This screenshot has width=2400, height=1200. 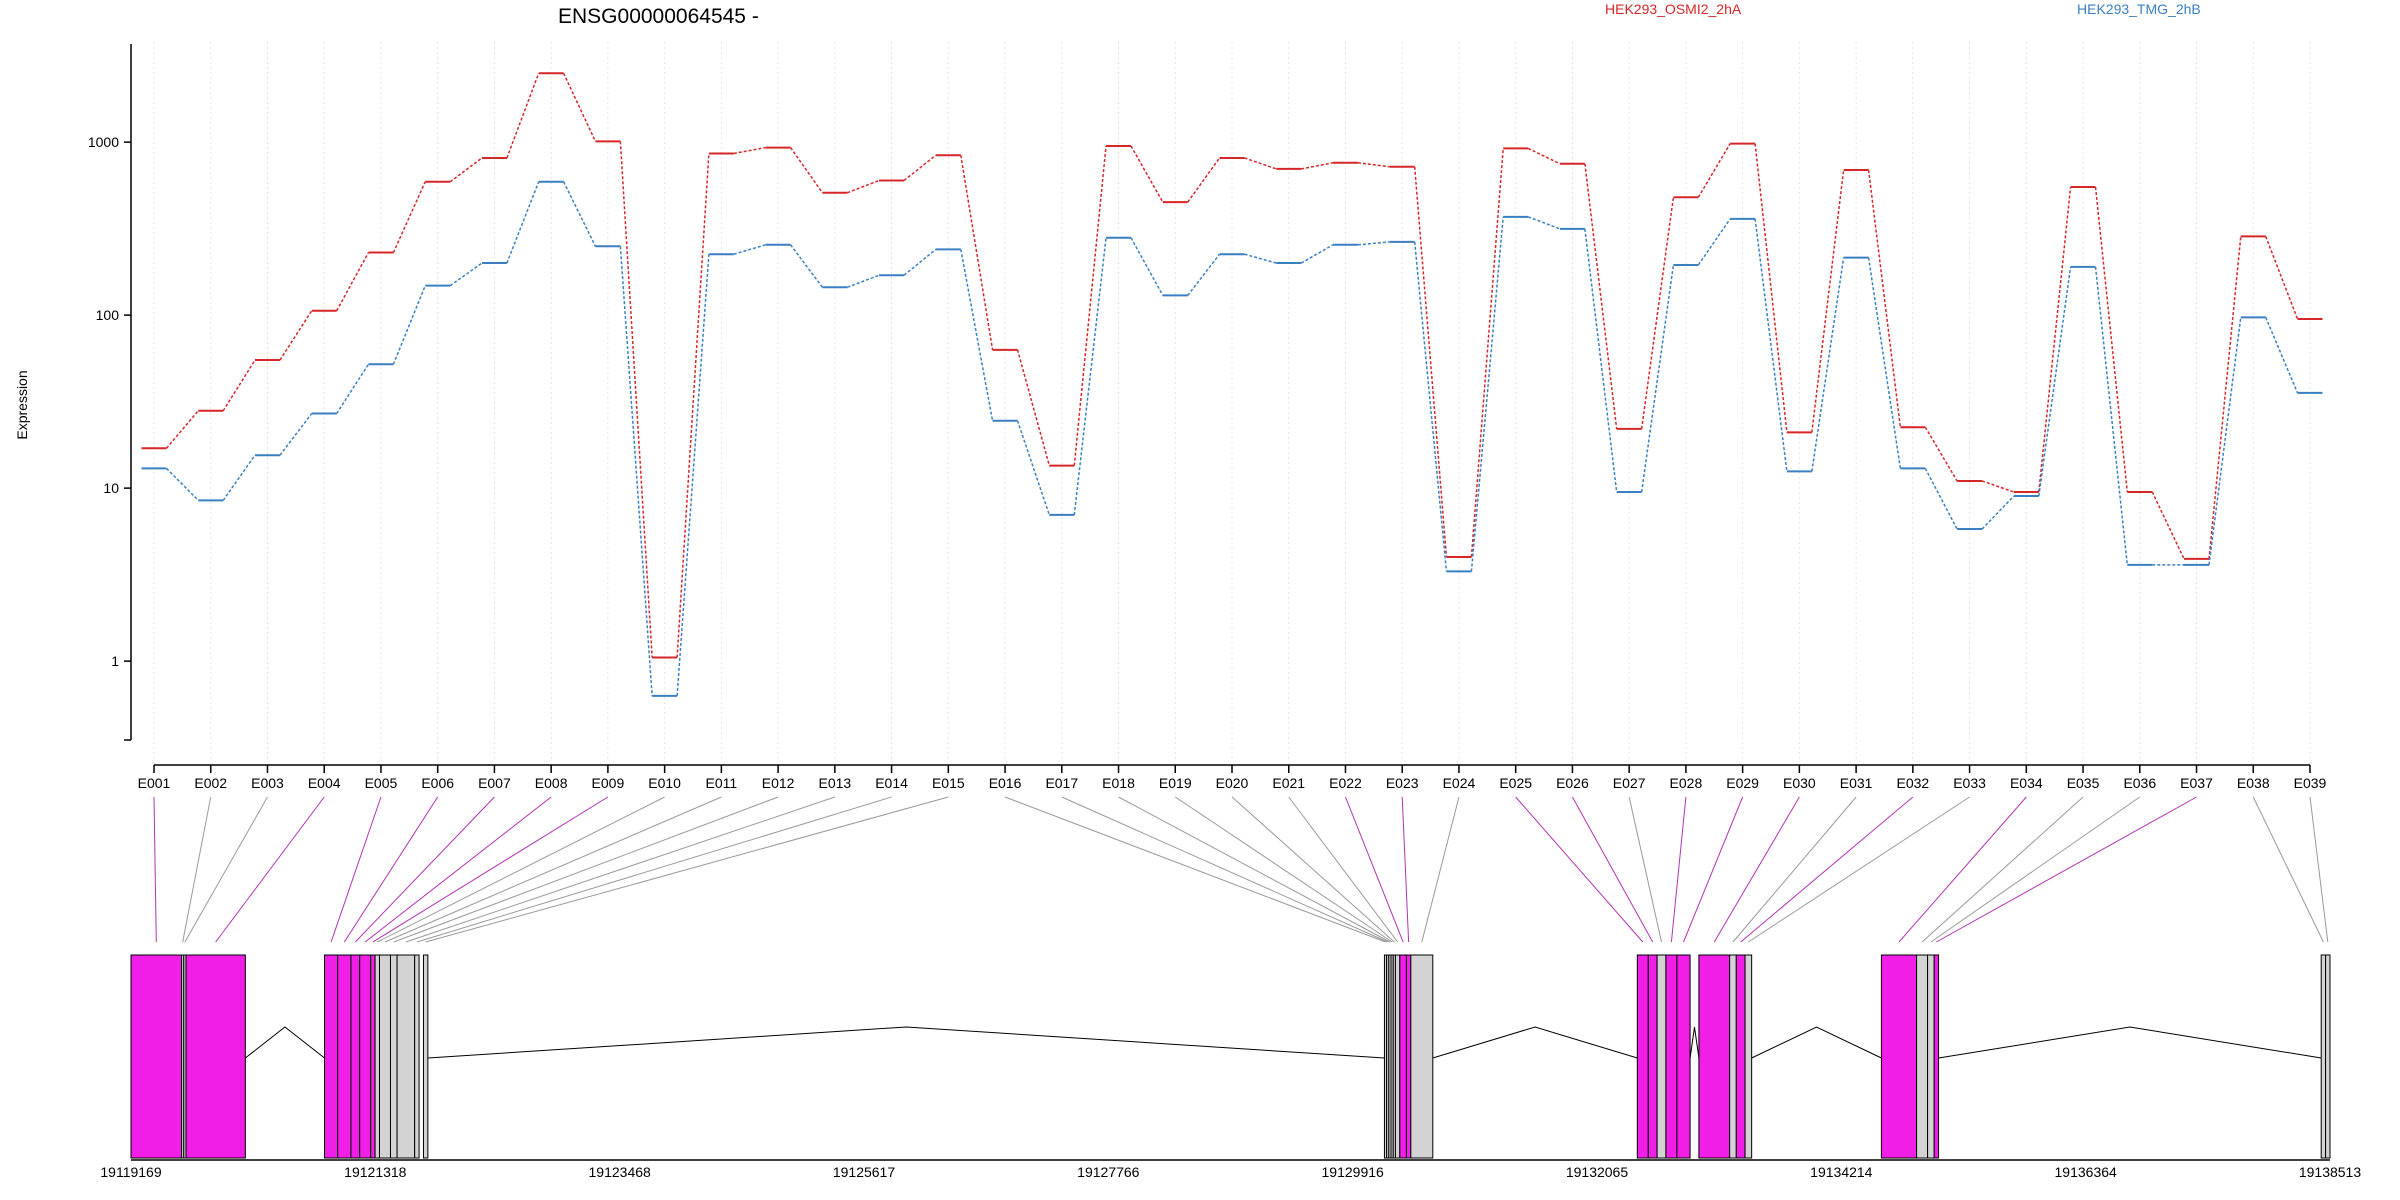 I want to click on coordinate-label: 19136364, so click(x=2086, y=1172).